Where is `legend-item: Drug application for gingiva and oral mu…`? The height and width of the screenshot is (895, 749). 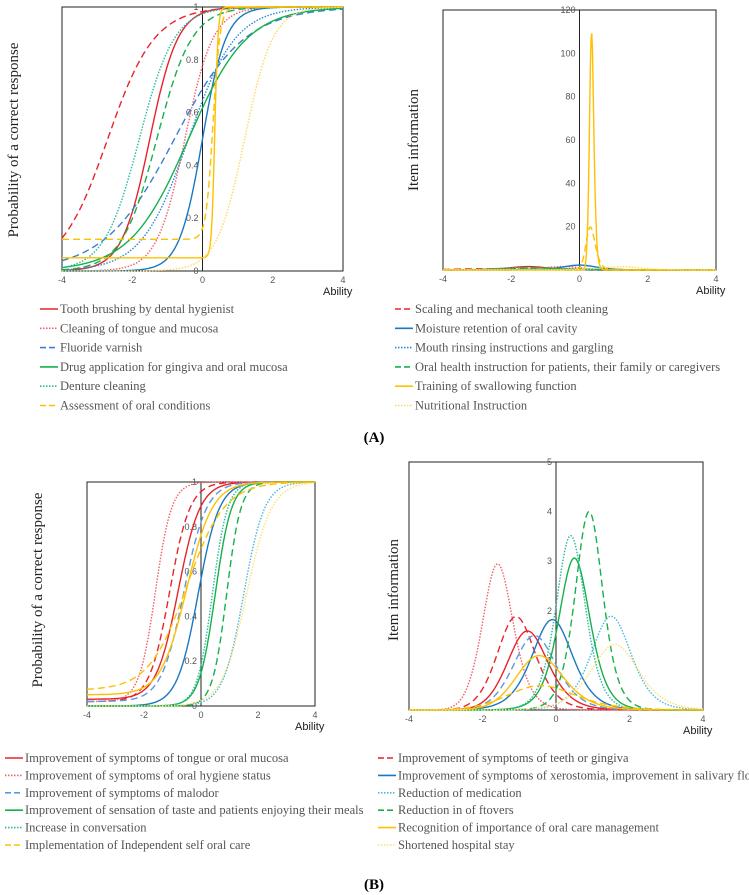 legend-item: Drug application for gingiva and oral mu… is located at coordinates (164, 367).